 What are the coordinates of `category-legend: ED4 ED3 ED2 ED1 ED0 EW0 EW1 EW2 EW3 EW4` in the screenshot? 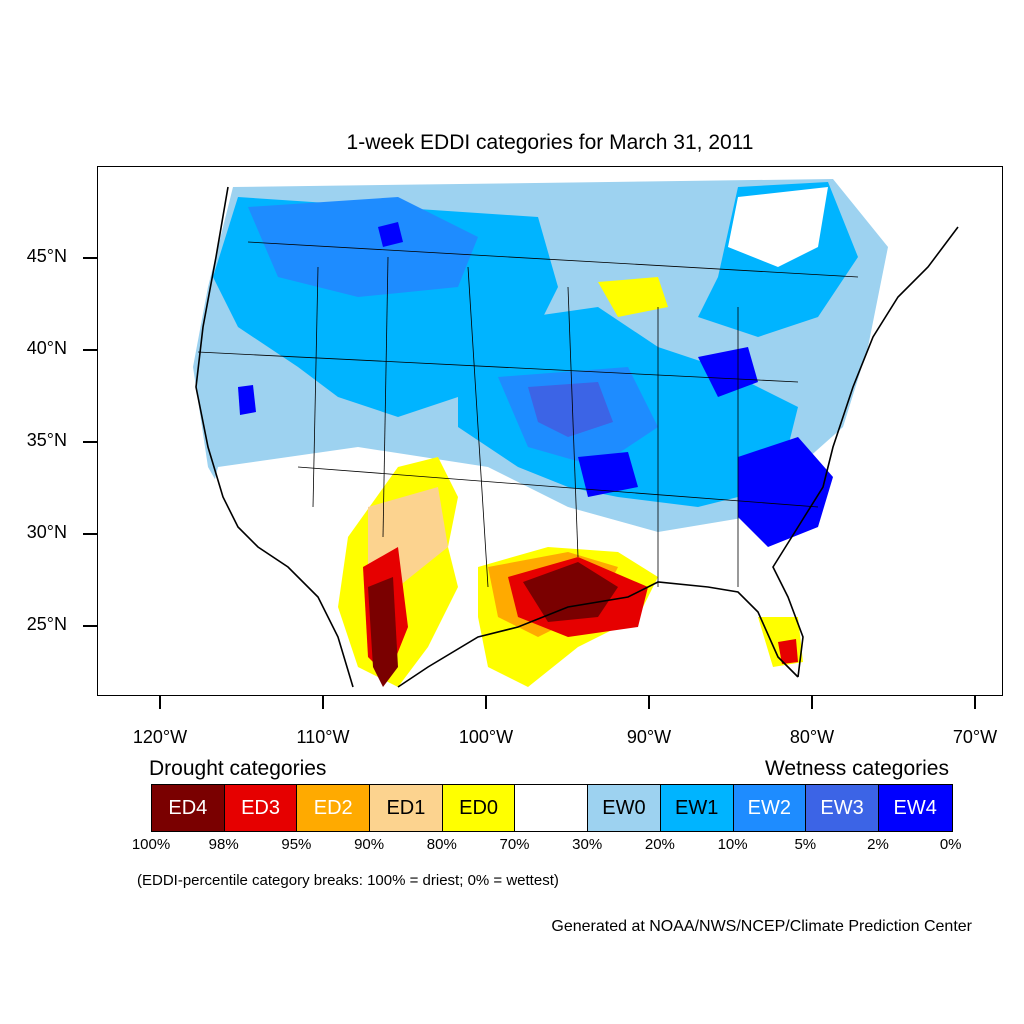 It's located at (552, 808).